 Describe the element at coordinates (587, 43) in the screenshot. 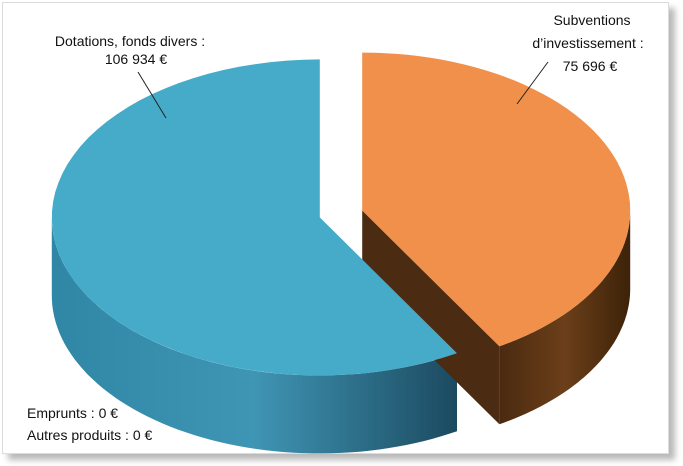

I see `subventions-label-line2: d’investissement :` at that location.